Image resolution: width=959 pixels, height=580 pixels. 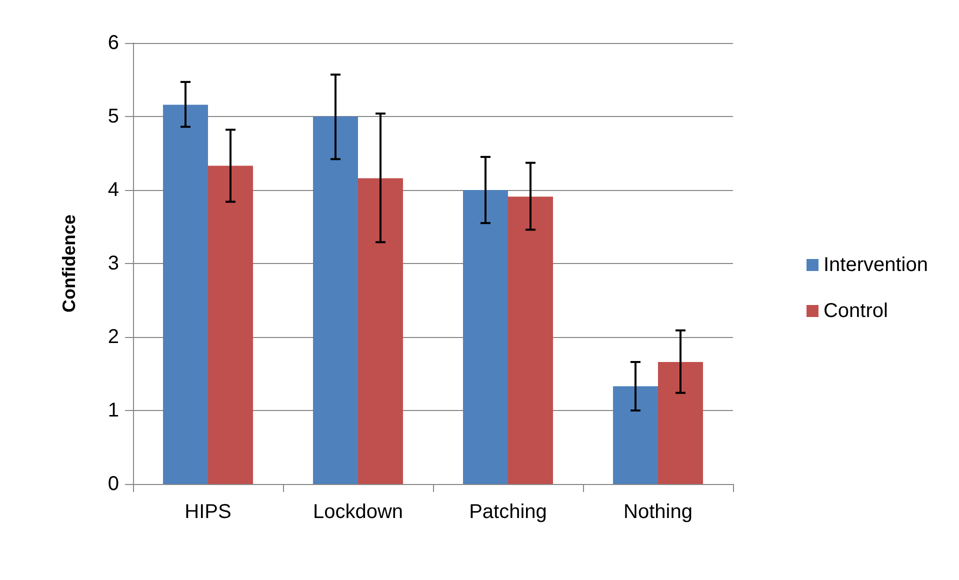 What do you see at coordinates (208, 512) in the screenshot?
I see `x-tick-label: HIPS` at bounding box center [208, 512].